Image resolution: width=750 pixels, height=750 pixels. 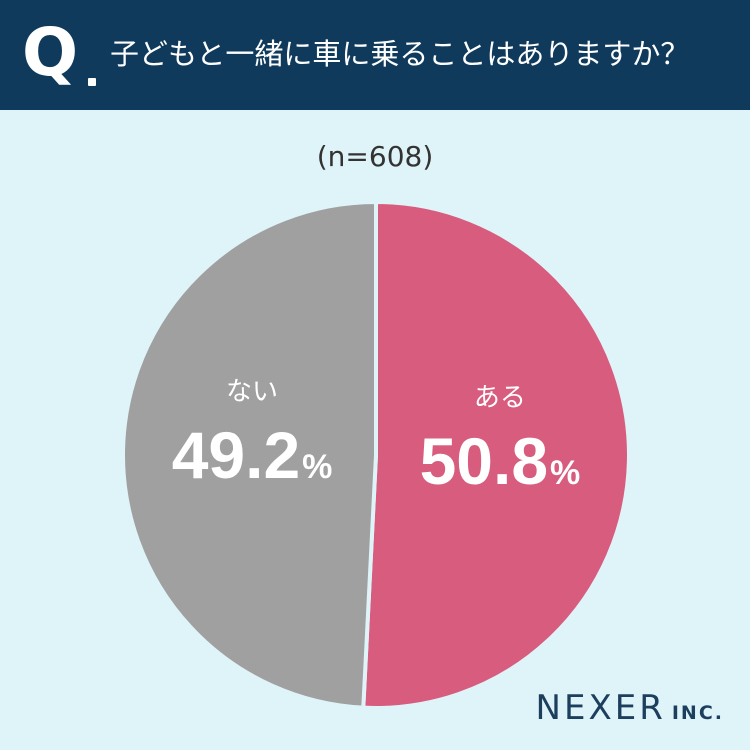 I want to click on slice-value-label: 50.8%, so click(x=500, y=461).